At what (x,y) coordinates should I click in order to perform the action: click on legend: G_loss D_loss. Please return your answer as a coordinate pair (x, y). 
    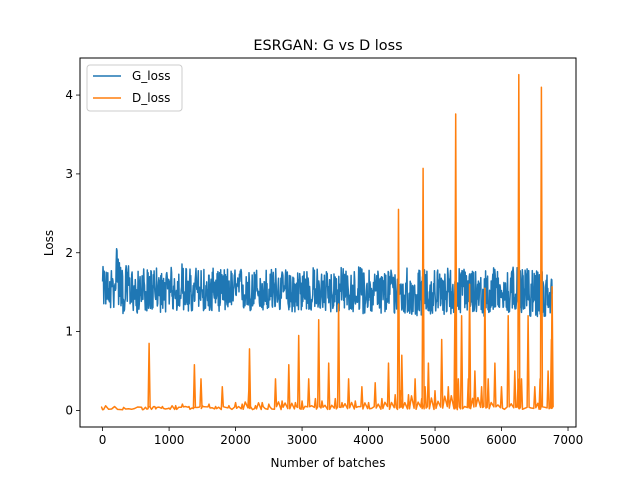
    Looking at the image, I should click on (134, 88).